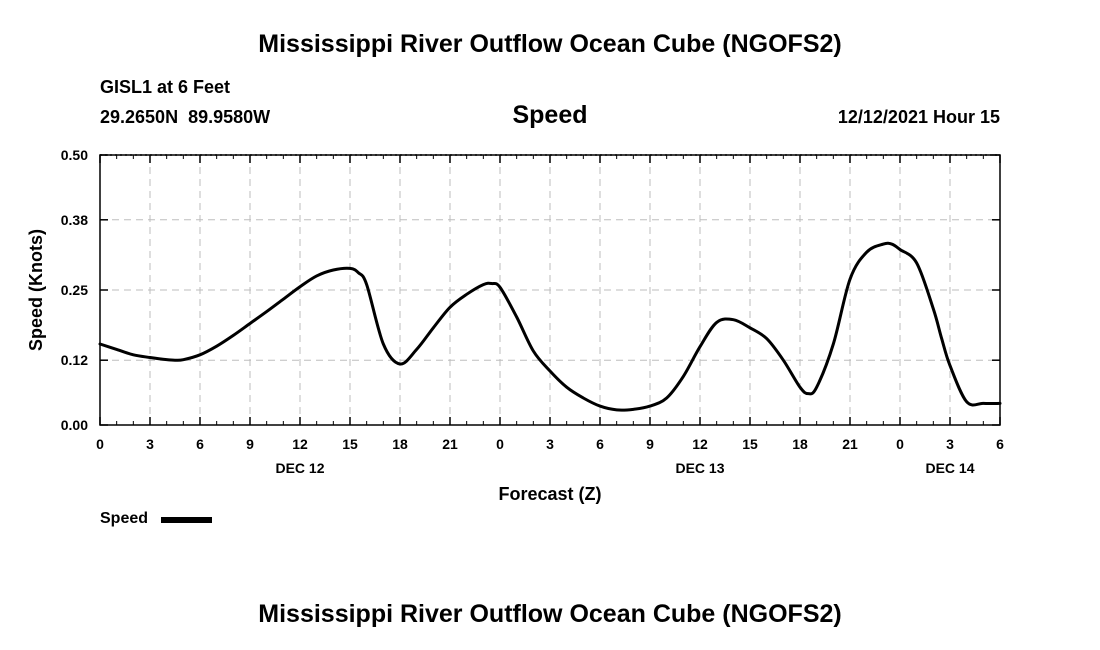  What do you see at coordinates (74, 360) in the screenshot?
I see `y-tick-label: 0.12` at bounding box center [74, 360].